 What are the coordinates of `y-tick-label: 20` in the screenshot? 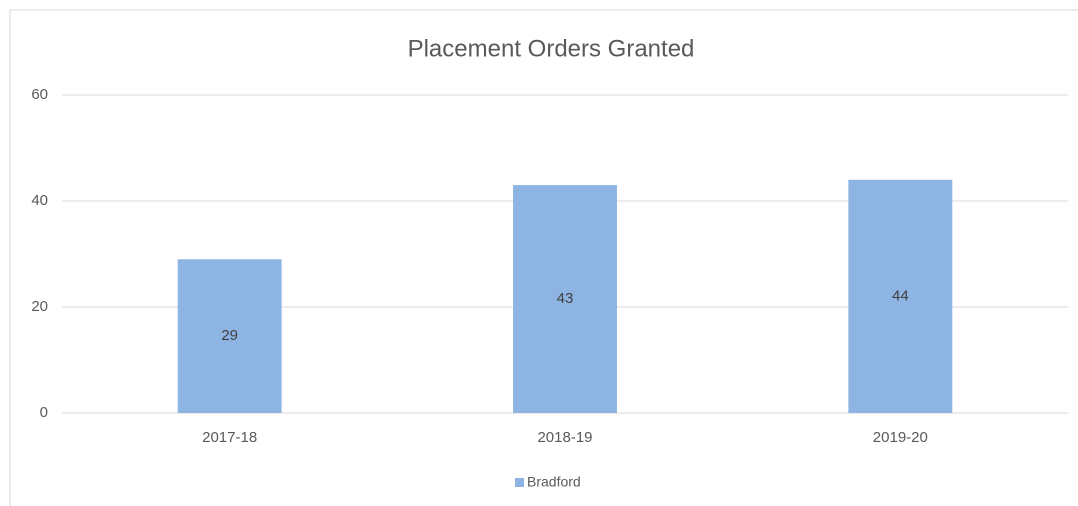 It's located at (39, 306).